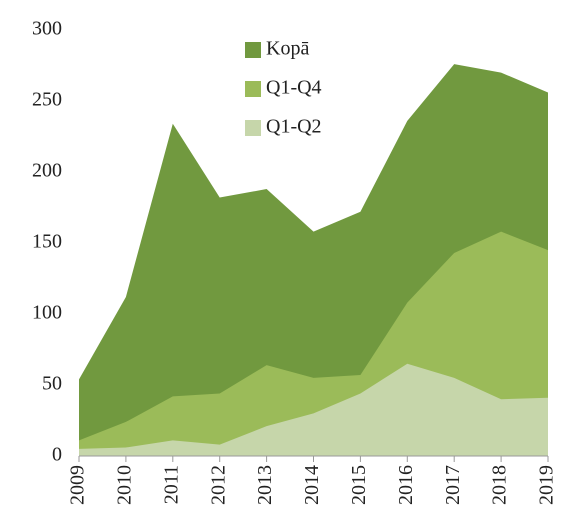  What do you see at coordinates (406, 485) in the screenshot?
I see `x-tick-label: 2016` at bounding box center [406, 485].